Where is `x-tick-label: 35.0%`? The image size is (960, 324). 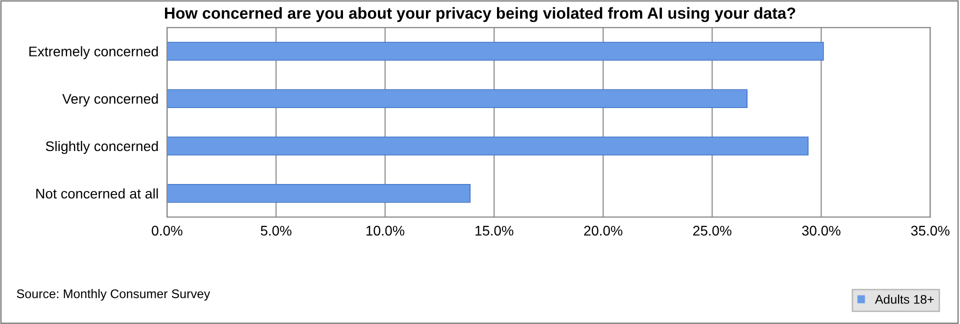 x-tick-label: 35.0% is located at coordinates (930, 231).